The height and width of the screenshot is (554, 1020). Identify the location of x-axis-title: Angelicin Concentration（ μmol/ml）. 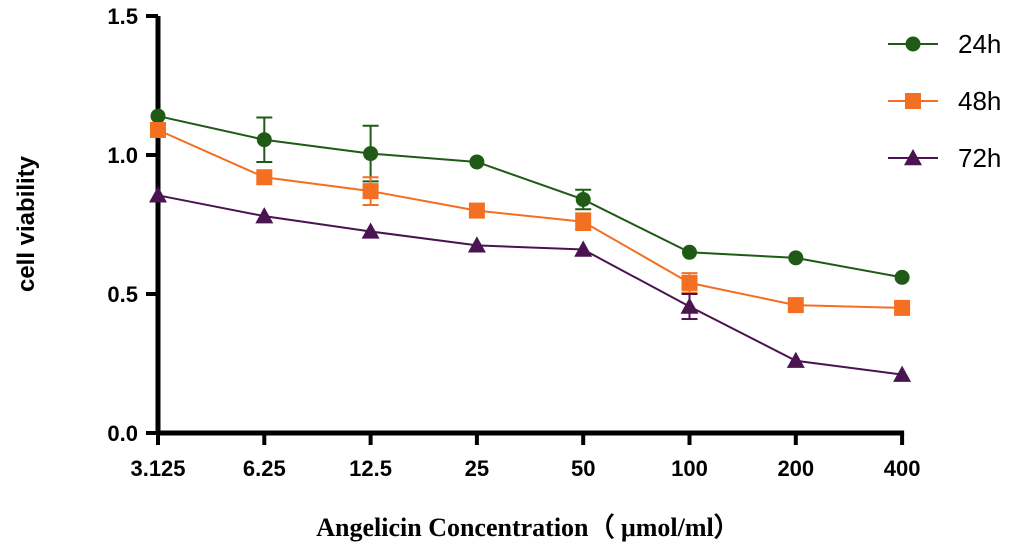
(528, 527).